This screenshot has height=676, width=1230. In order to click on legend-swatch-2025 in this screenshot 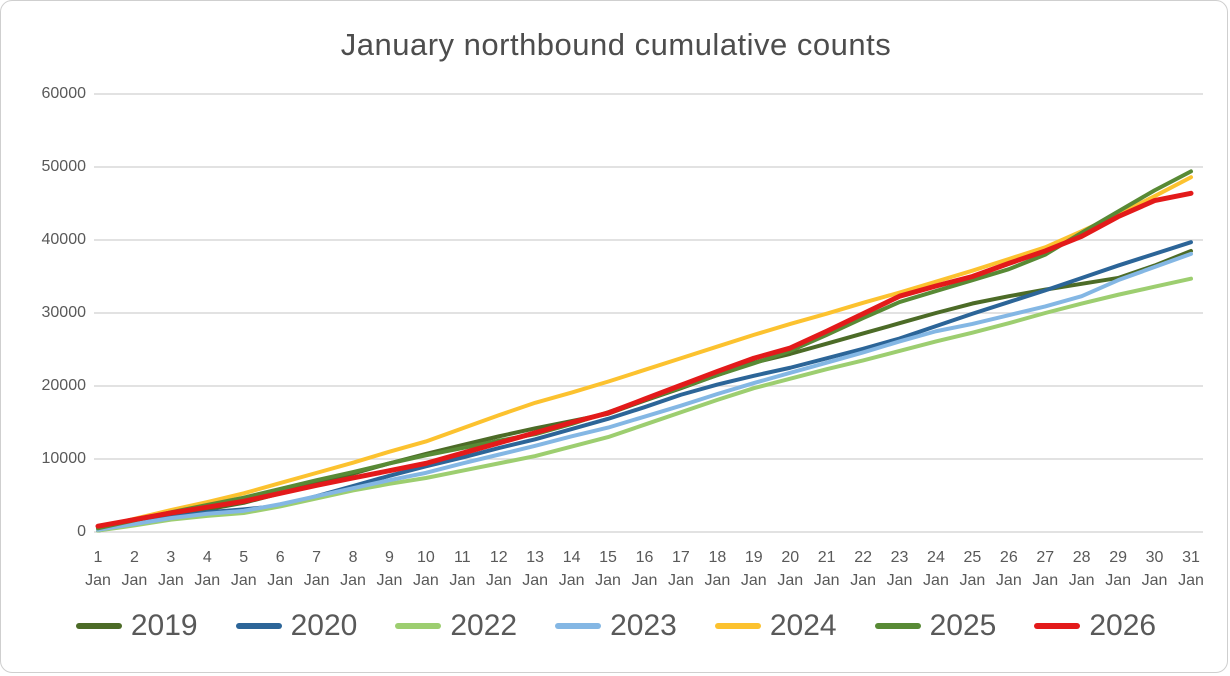, I will do `click(897, 626)`.